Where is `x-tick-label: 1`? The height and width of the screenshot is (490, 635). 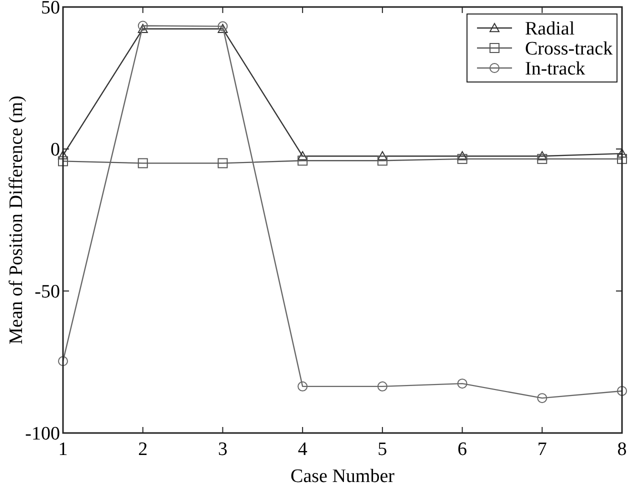 x-tick-label: 1 is located at coordinates (63, 449).